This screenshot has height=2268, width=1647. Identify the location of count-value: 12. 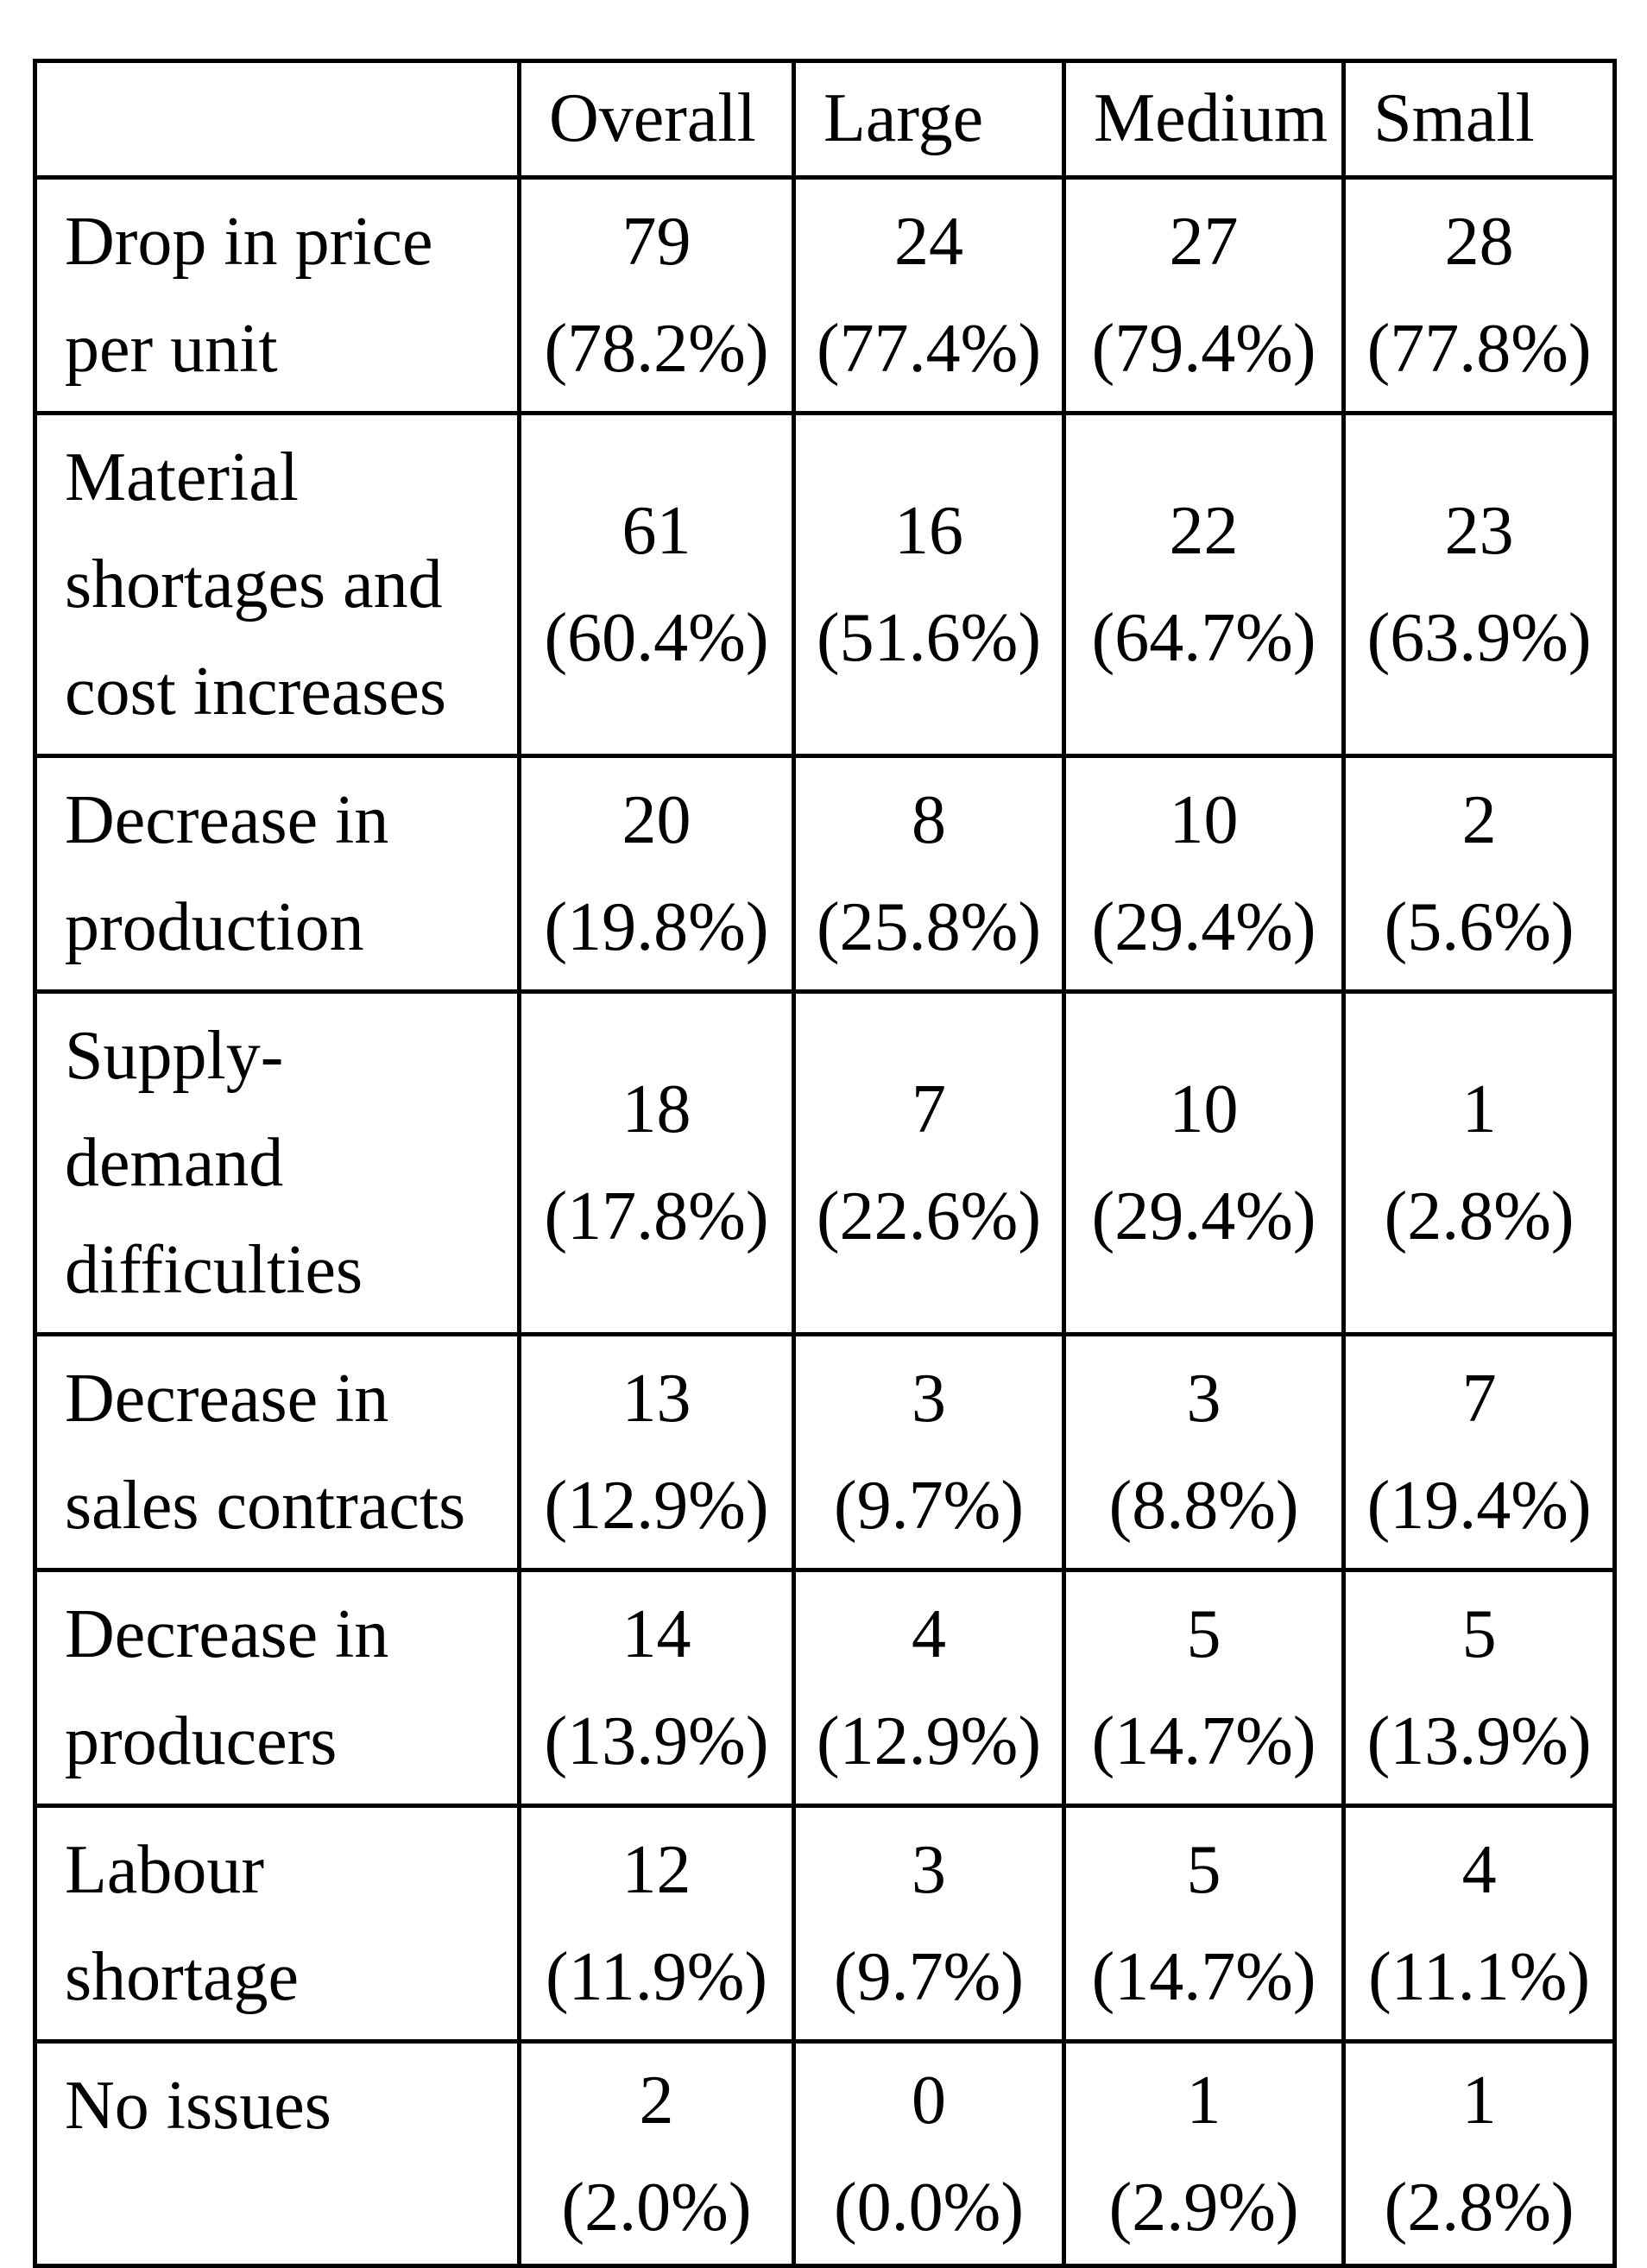
(656, 1870).